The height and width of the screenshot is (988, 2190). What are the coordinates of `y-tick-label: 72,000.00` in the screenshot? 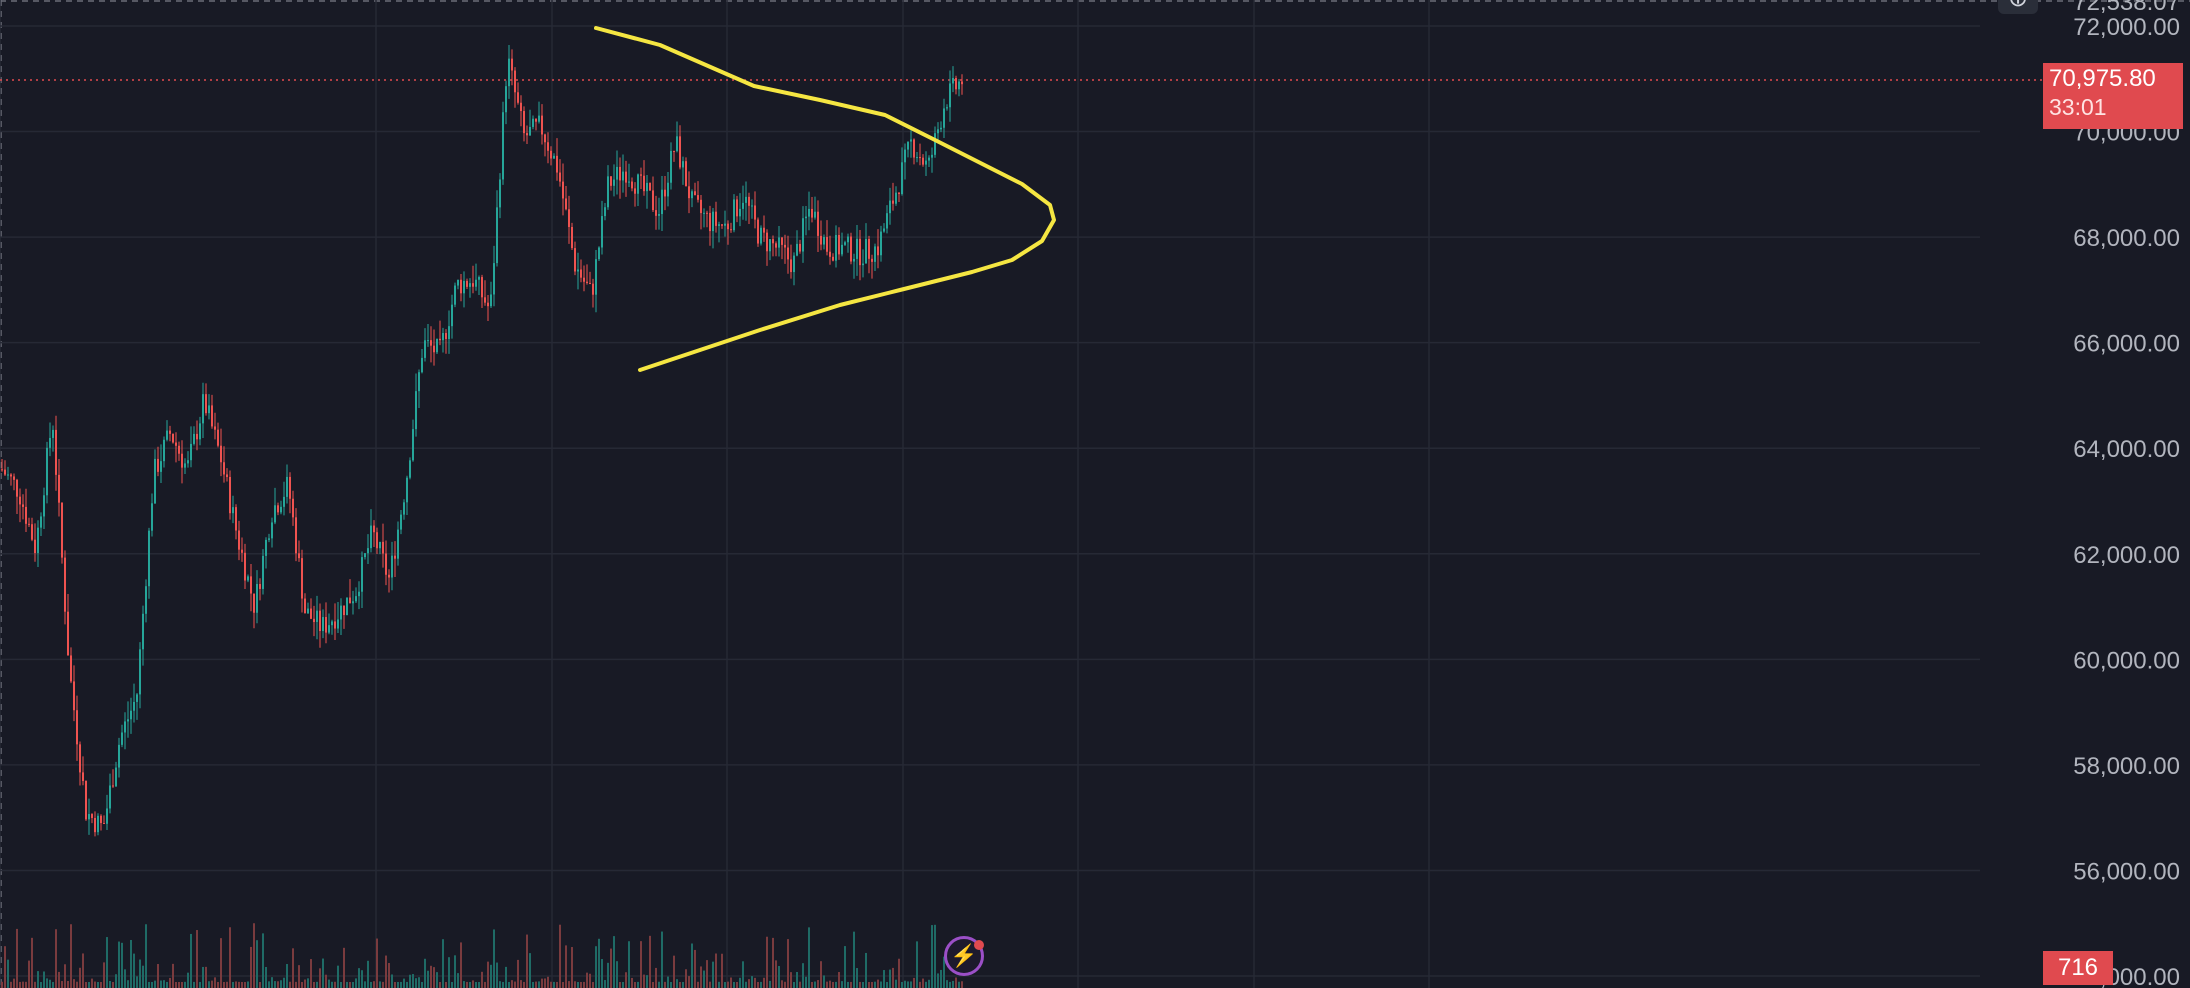 It's located at (2126, 27).